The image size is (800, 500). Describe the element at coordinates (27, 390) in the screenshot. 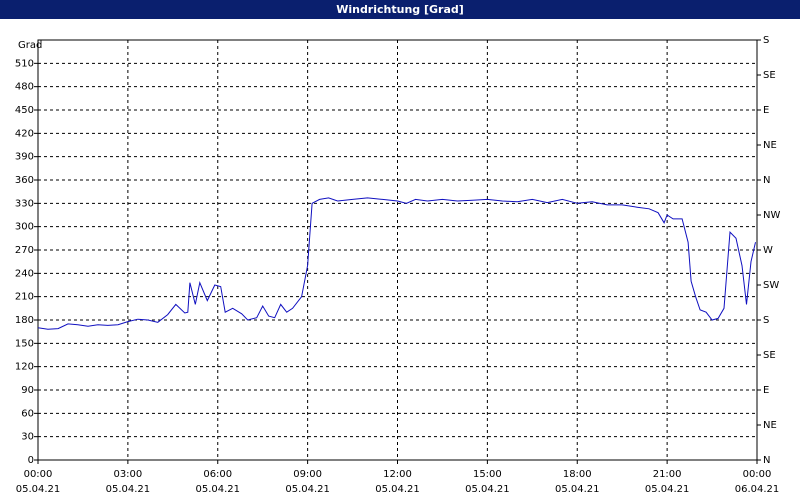

I see `y-tick-label: 90` at that location.